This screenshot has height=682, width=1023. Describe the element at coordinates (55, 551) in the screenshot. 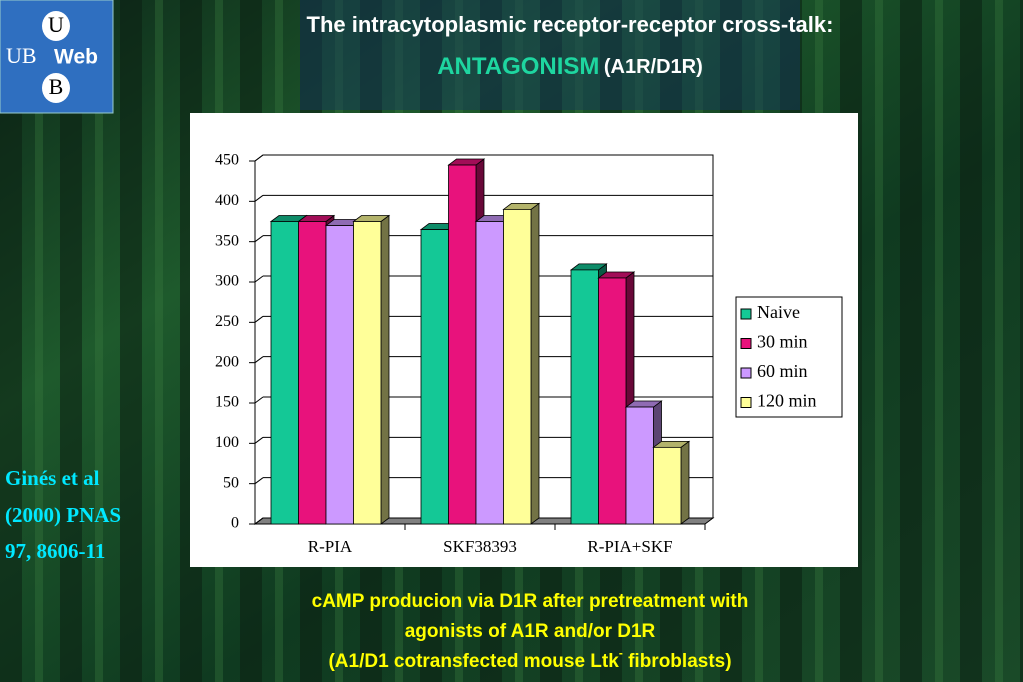

I see `citation: 97, 8606-11` at that location.